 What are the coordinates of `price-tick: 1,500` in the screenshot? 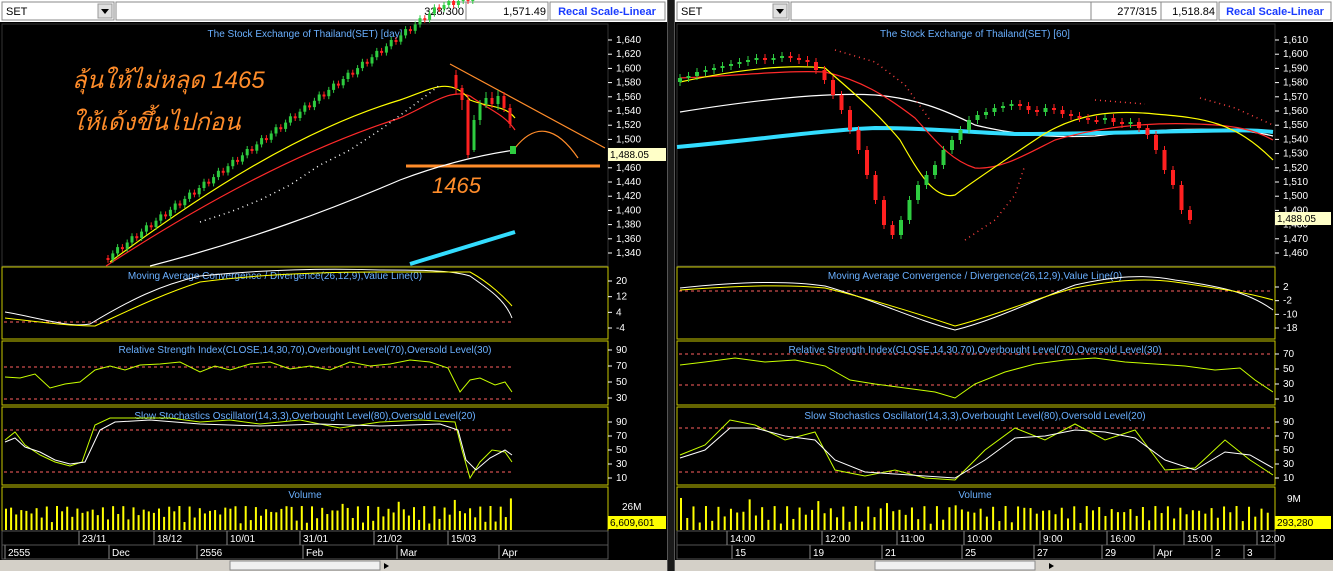 It's located at (628, 139).